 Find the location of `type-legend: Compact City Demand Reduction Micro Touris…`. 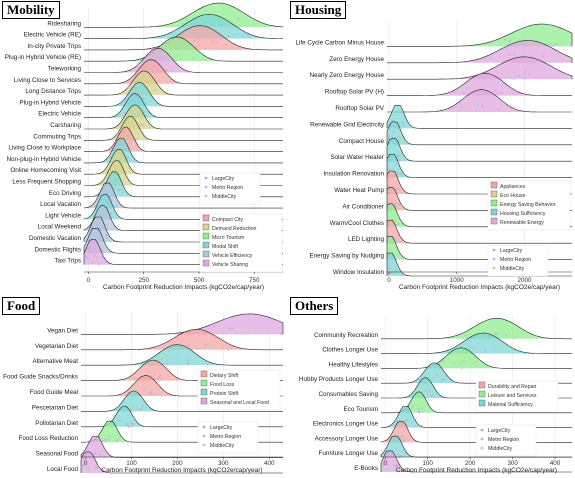

type-legend: Compact City Demand Reduction Micro Touris… is located at coordinates (241, 243).